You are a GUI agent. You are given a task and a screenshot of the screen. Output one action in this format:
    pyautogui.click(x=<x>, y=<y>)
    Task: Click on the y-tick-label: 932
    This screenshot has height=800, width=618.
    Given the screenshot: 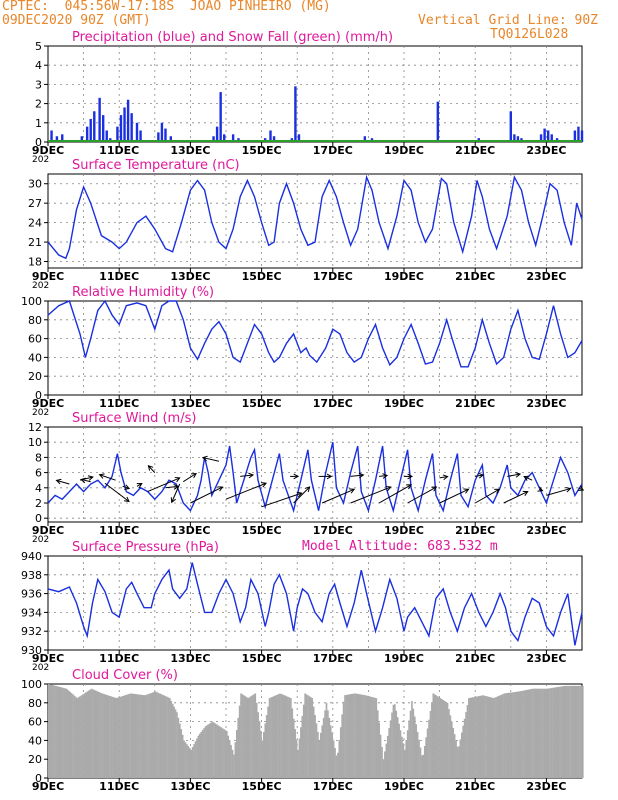 What is the action you would take?
    pyautogui.click(x=31, y=631)
    